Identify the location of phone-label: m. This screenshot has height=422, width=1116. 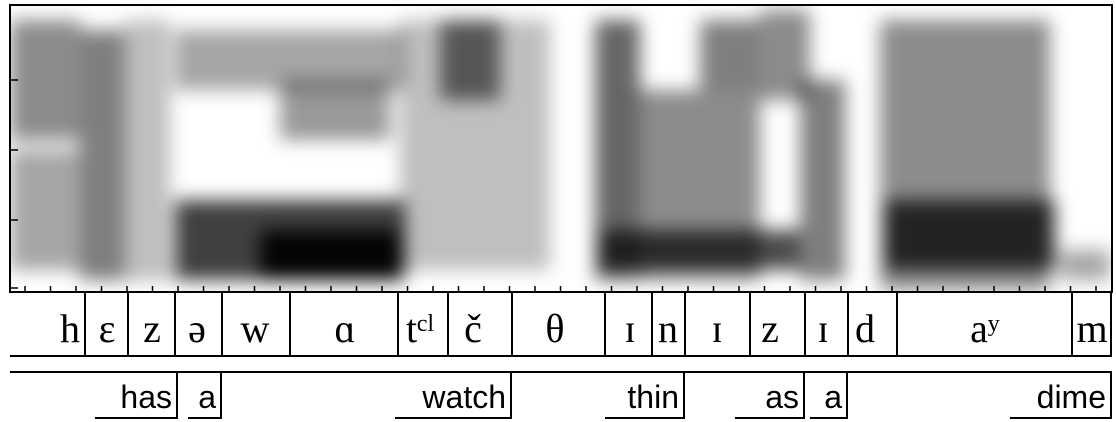
(1091, 328).